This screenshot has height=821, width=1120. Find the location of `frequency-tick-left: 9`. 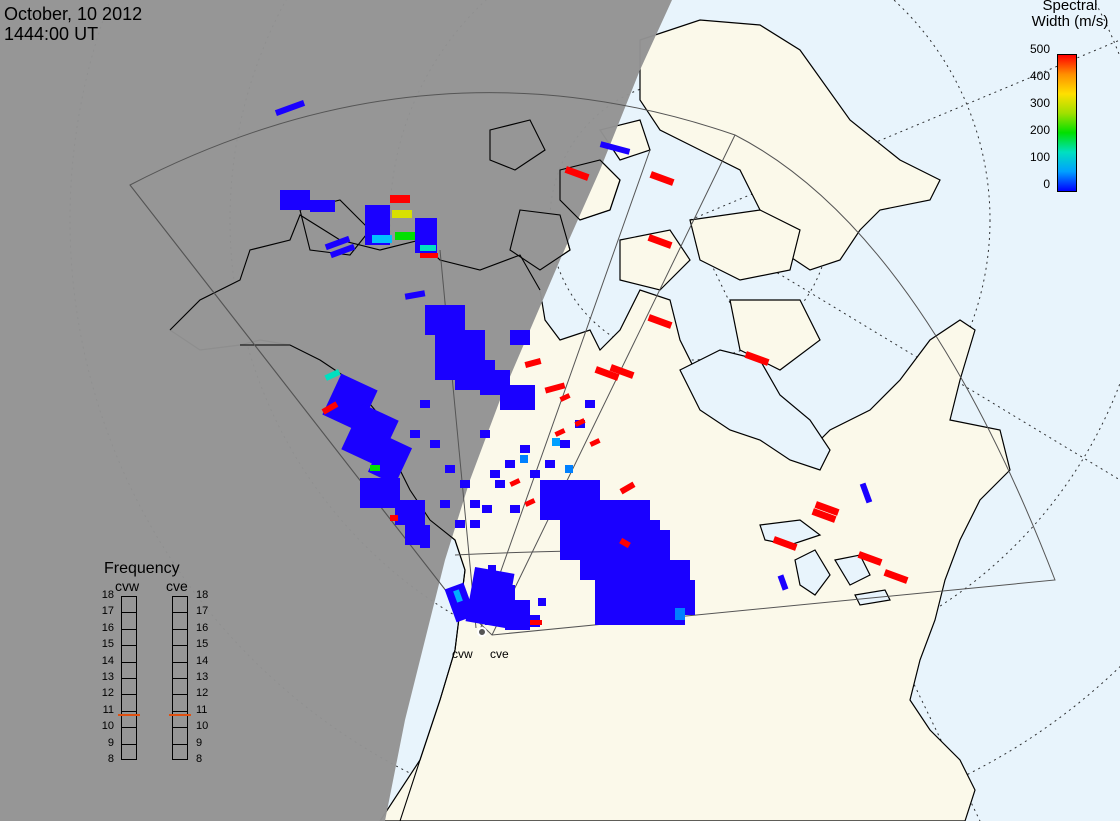

frequency-tick-left: 9 is located at coordinates (110, 742).